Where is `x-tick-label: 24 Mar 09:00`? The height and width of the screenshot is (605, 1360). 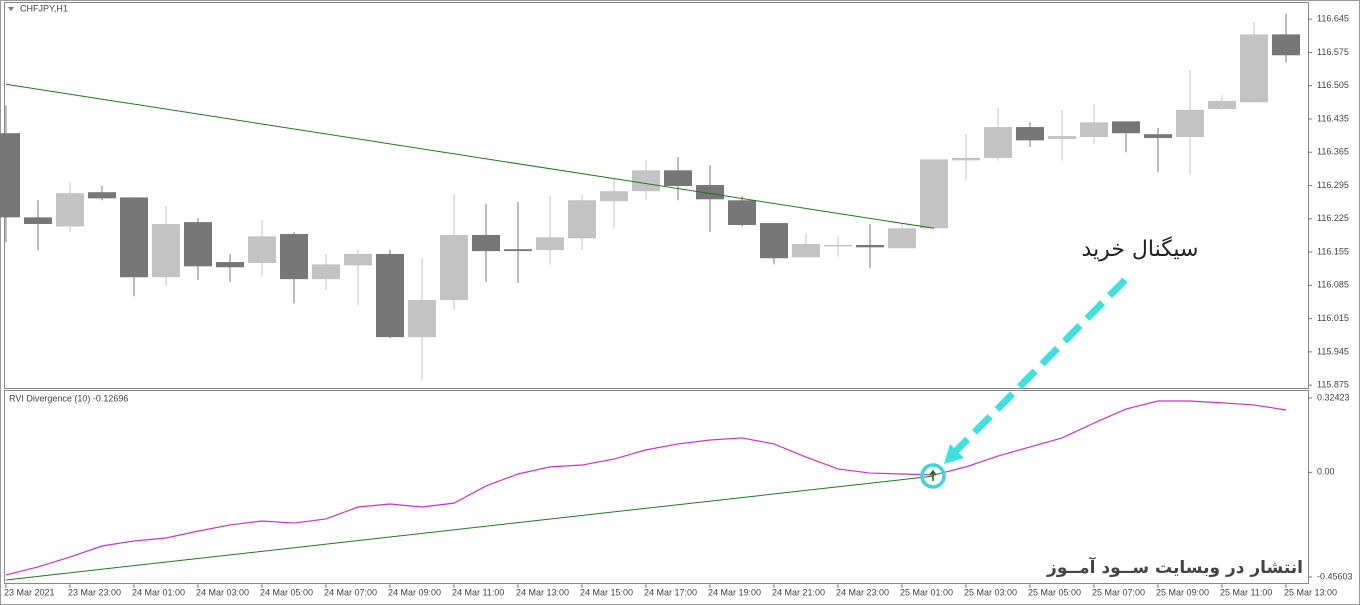
x-tick-label: 24 Mar 09:00 is located at coordinates (414, 592).